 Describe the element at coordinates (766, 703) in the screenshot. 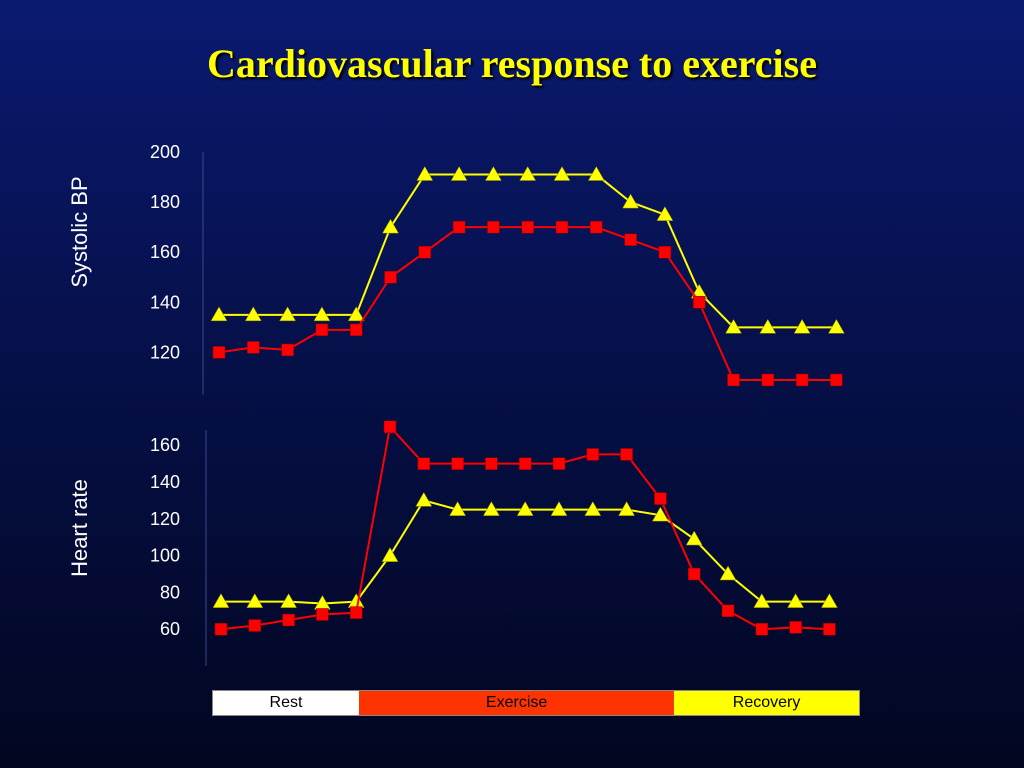

I see `phase-recovery: Recovery` at that location.